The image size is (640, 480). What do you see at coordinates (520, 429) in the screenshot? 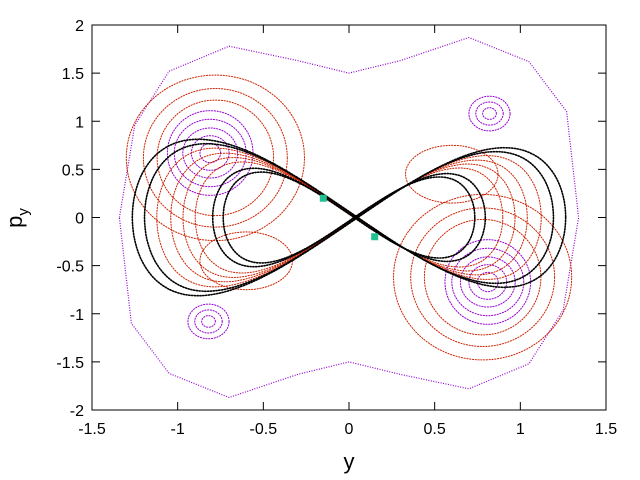
I see `x-tick-label-5: 1` at bounding box center [520, 429].